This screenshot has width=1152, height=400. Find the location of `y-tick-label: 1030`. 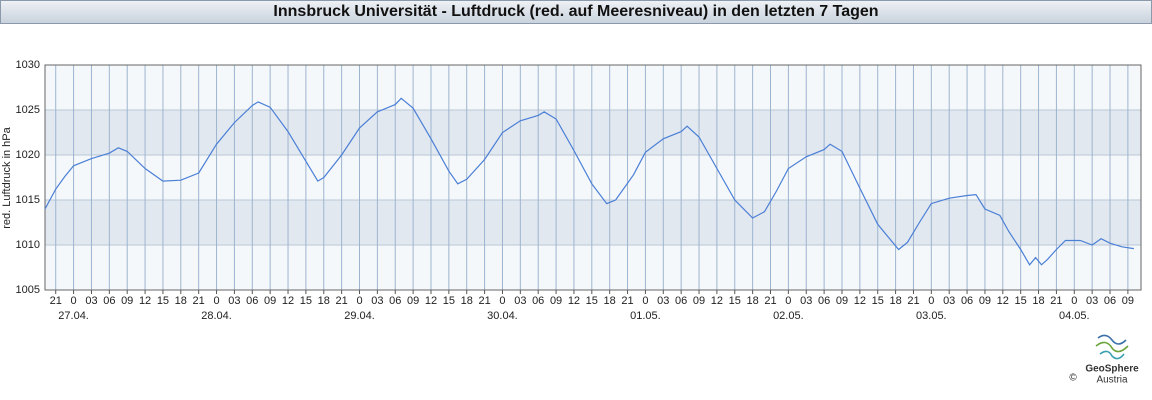

y-tick-label: 1030 is located at coordinates (28, 65).